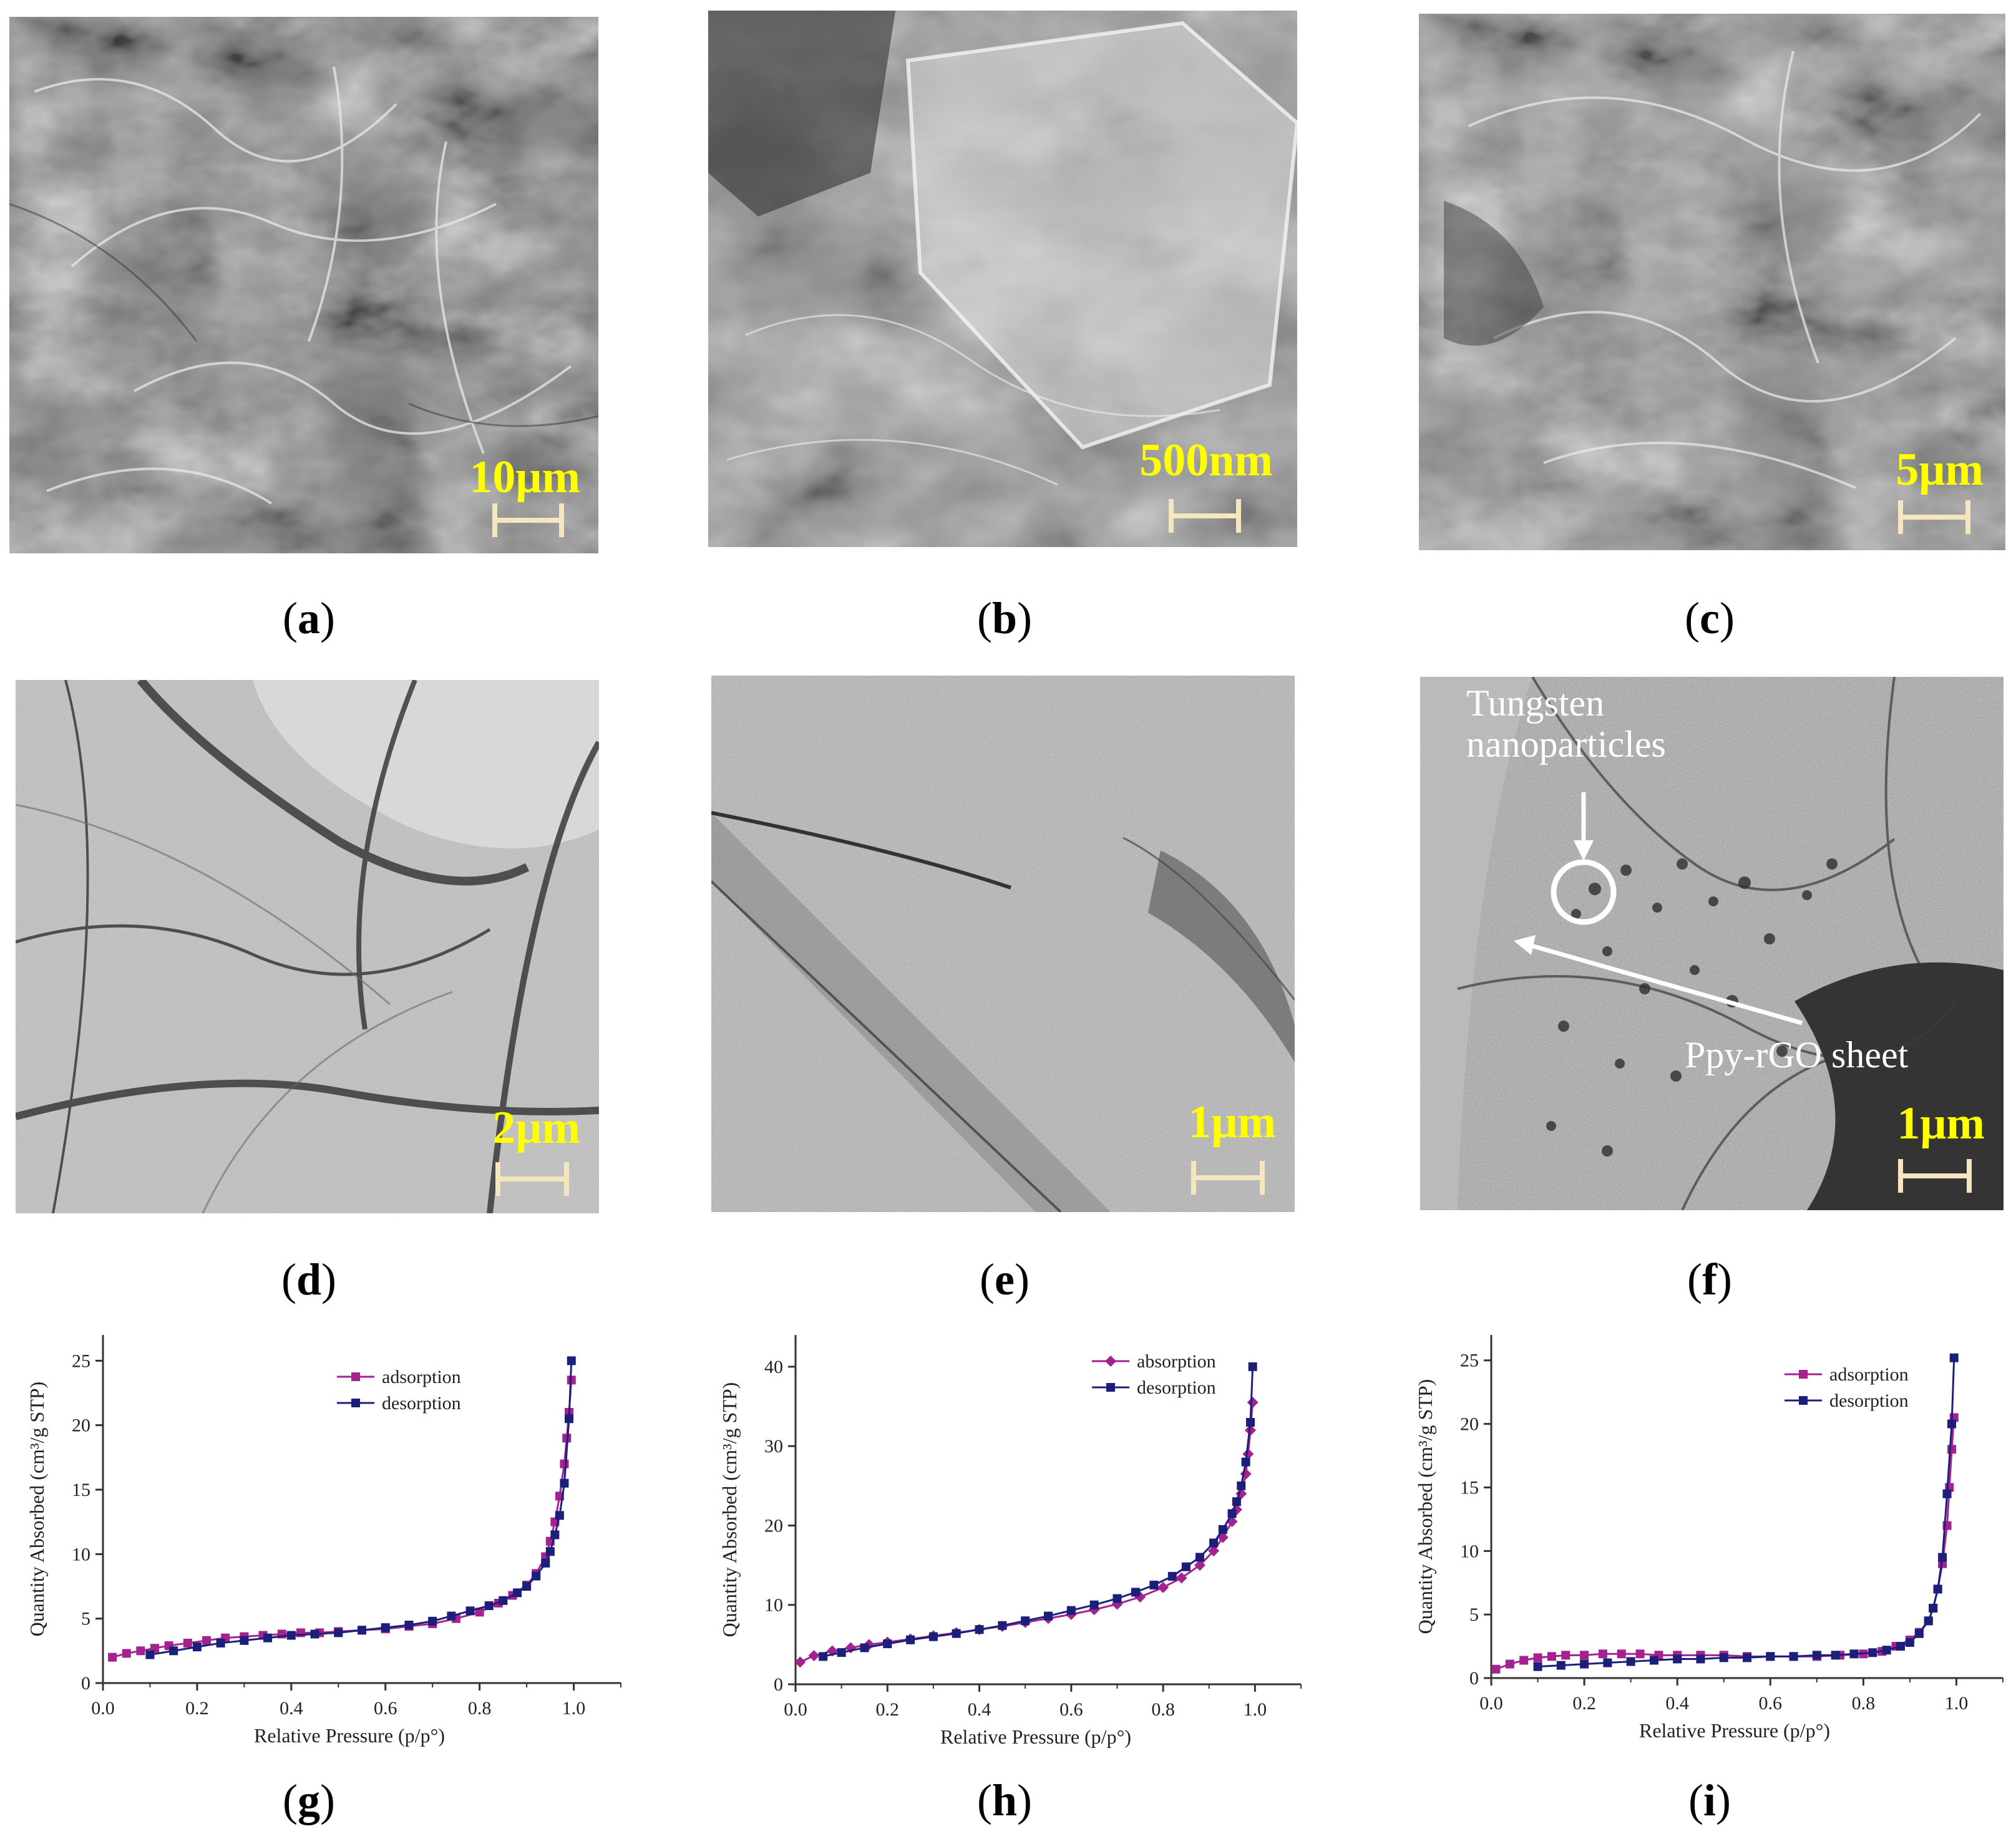  What do you see at coordinates (1005, 1279) in the screenshot?
I see `panel-label-e: (e)` at bounding box center [1005, 1279].